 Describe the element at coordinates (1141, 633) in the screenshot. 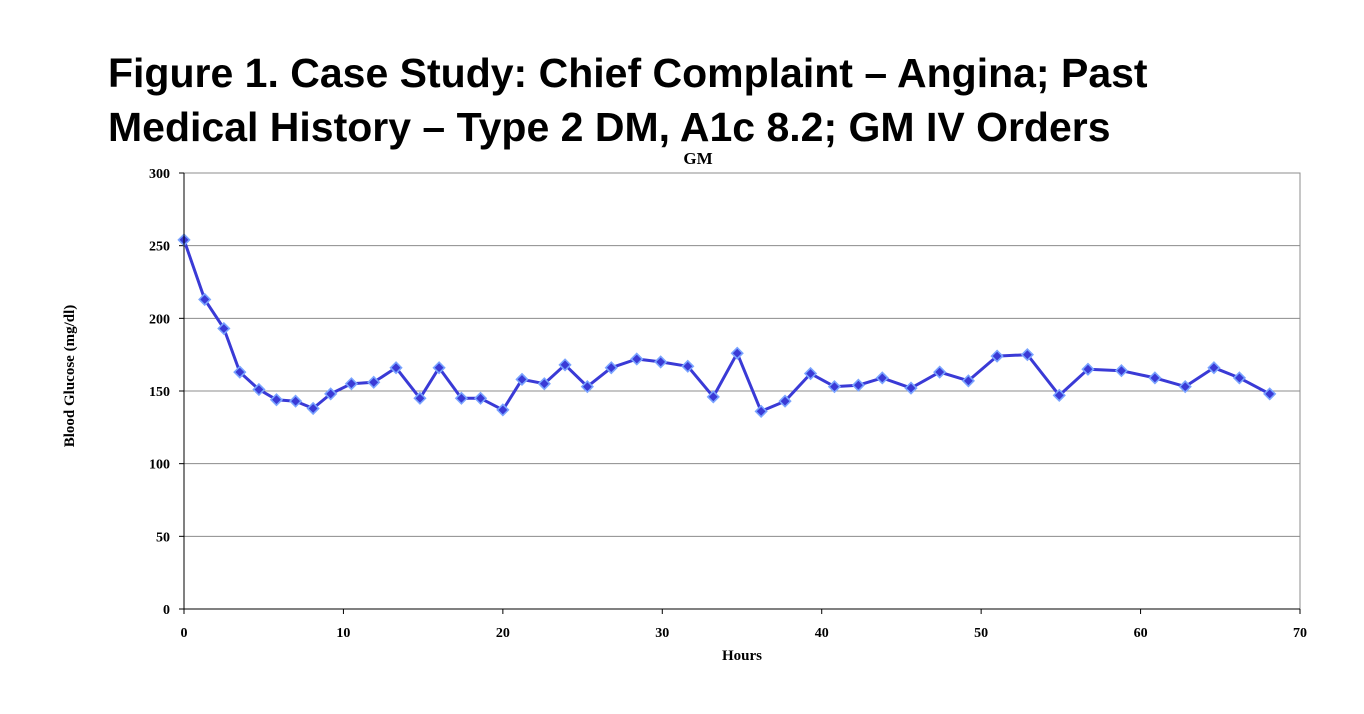

I see `x-tick-label: 60` at that location.